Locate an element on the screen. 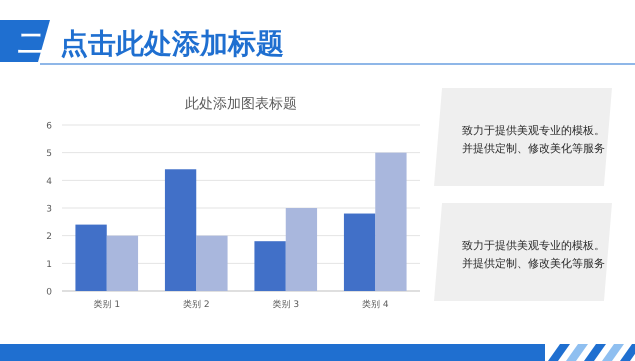 The image size is (635, 361). y-tick-label: 6 is located at coordinates (49, 127).